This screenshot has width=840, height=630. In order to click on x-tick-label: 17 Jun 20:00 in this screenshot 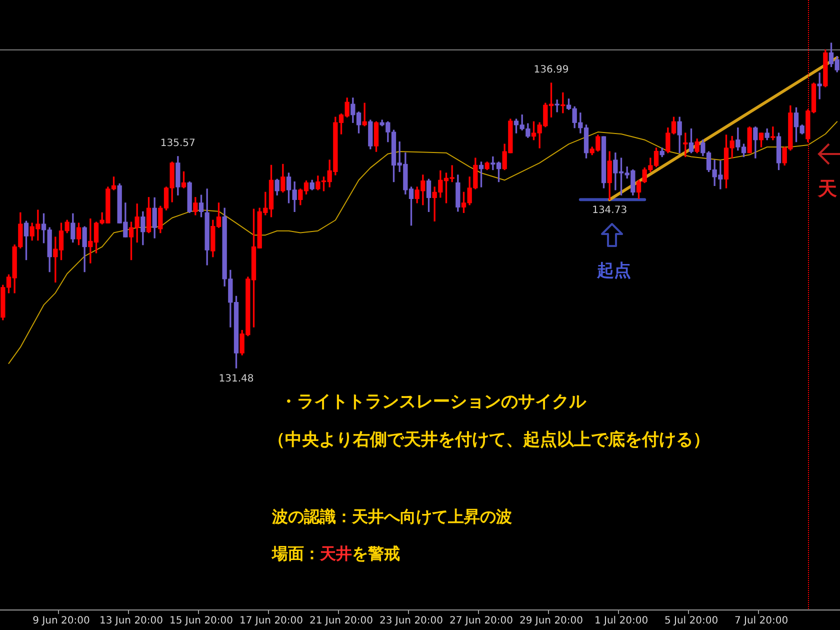, I will do `click(271, 621)`.